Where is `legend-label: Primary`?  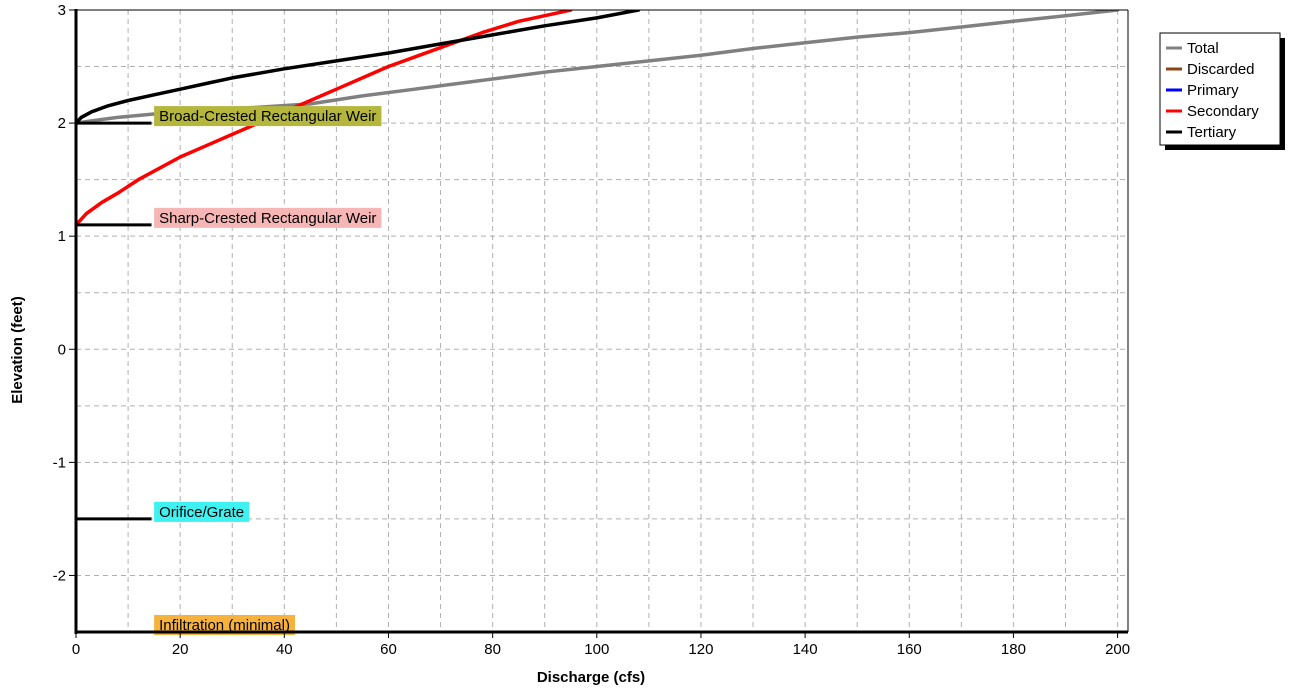 legend-label: Primary is located at coordinates (1213, 90).